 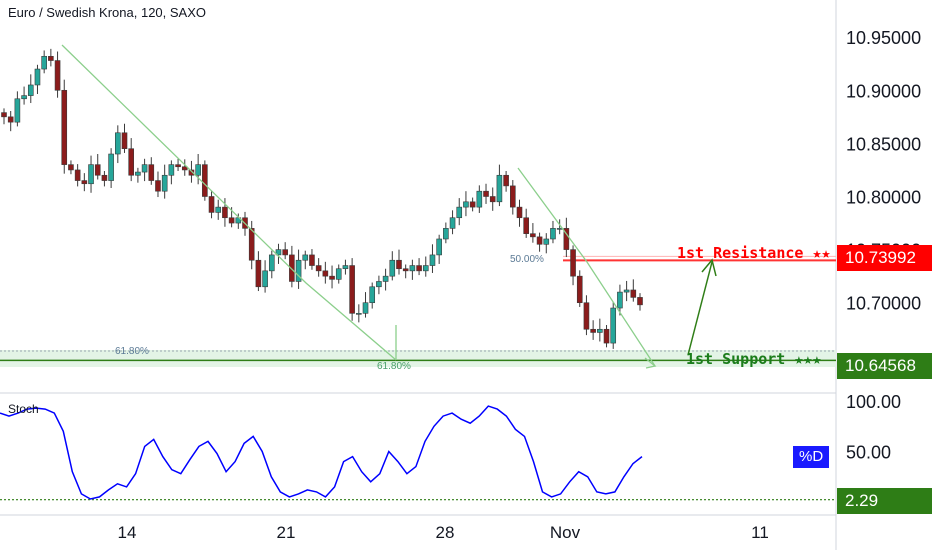 What do you see at coordinates (107, 12) in the screenshot?
I see `chart-title: Euro / Swedish Krona, 120, SAXO` at bounding box center [107, 12].